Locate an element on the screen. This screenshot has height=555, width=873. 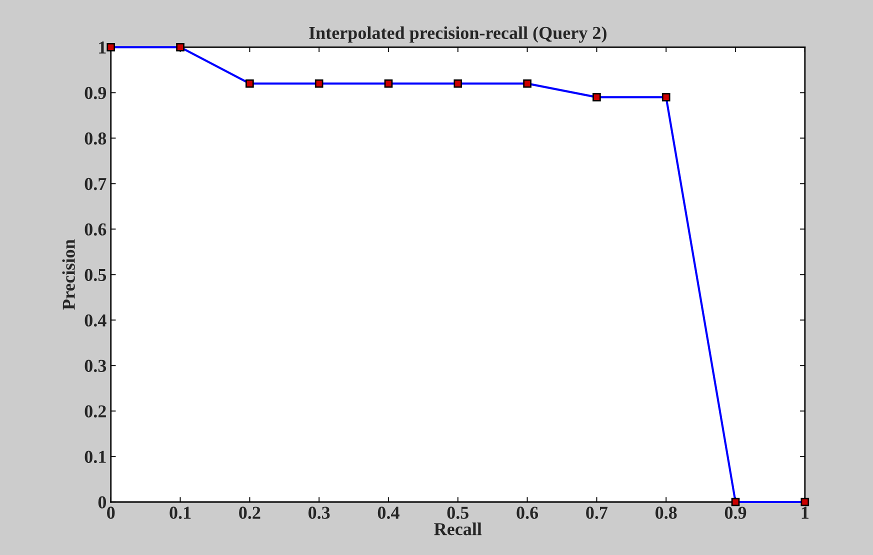
y-tick-label: 0.5 is located at coordinates (95, 275).